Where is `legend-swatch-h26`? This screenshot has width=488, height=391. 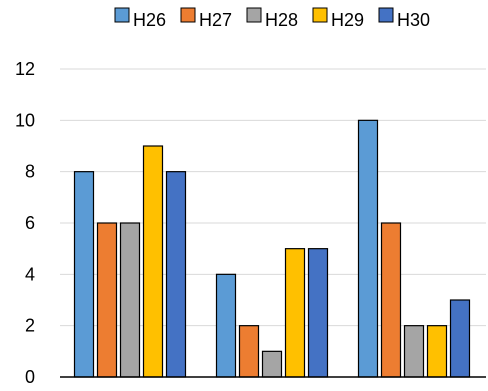 legend-swatch-h26 is located at coordinates (122, 15).